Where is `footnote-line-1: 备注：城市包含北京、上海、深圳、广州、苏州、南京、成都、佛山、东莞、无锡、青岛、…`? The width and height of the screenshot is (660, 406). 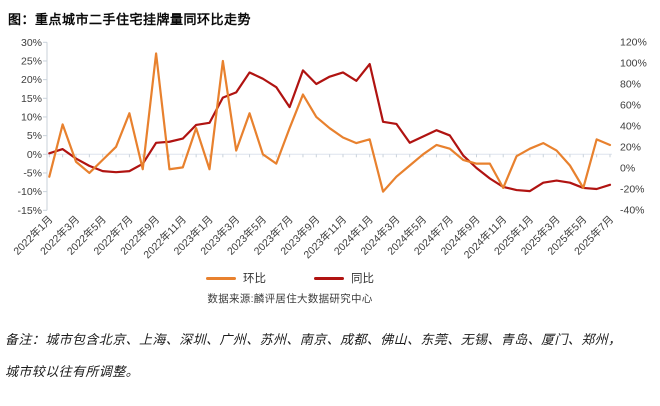 footnote-line-1: 备注：城市包含北京、上海、深圳、广州、苏州、南京、成都、佛山、东莞、无锡、青岛、… is located at coordinates (313, 339).